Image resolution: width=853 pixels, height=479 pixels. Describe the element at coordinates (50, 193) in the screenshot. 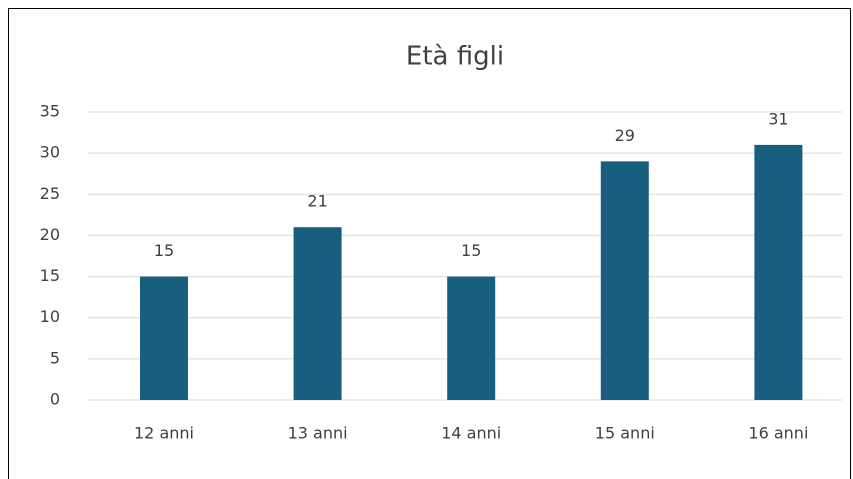

I see `y-tick-label: 25` at that location.